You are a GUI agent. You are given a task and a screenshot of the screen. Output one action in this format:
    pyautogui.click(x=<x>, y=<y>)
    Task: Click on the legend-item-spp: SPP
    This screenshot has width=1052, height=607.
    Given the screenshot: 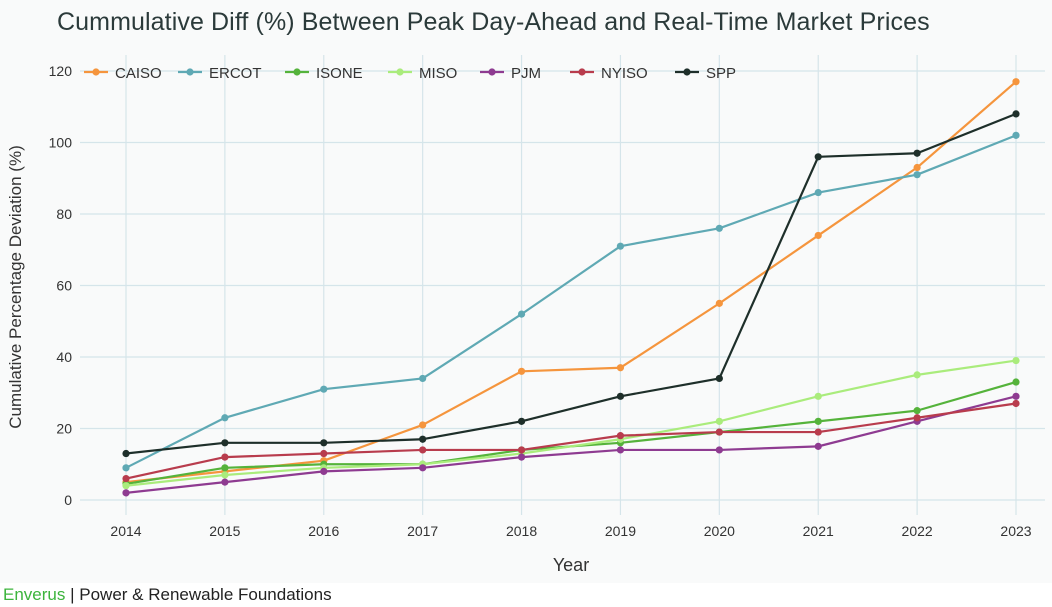 What is the action you would take?
    pyautogui.click(x=705, y=73)
    